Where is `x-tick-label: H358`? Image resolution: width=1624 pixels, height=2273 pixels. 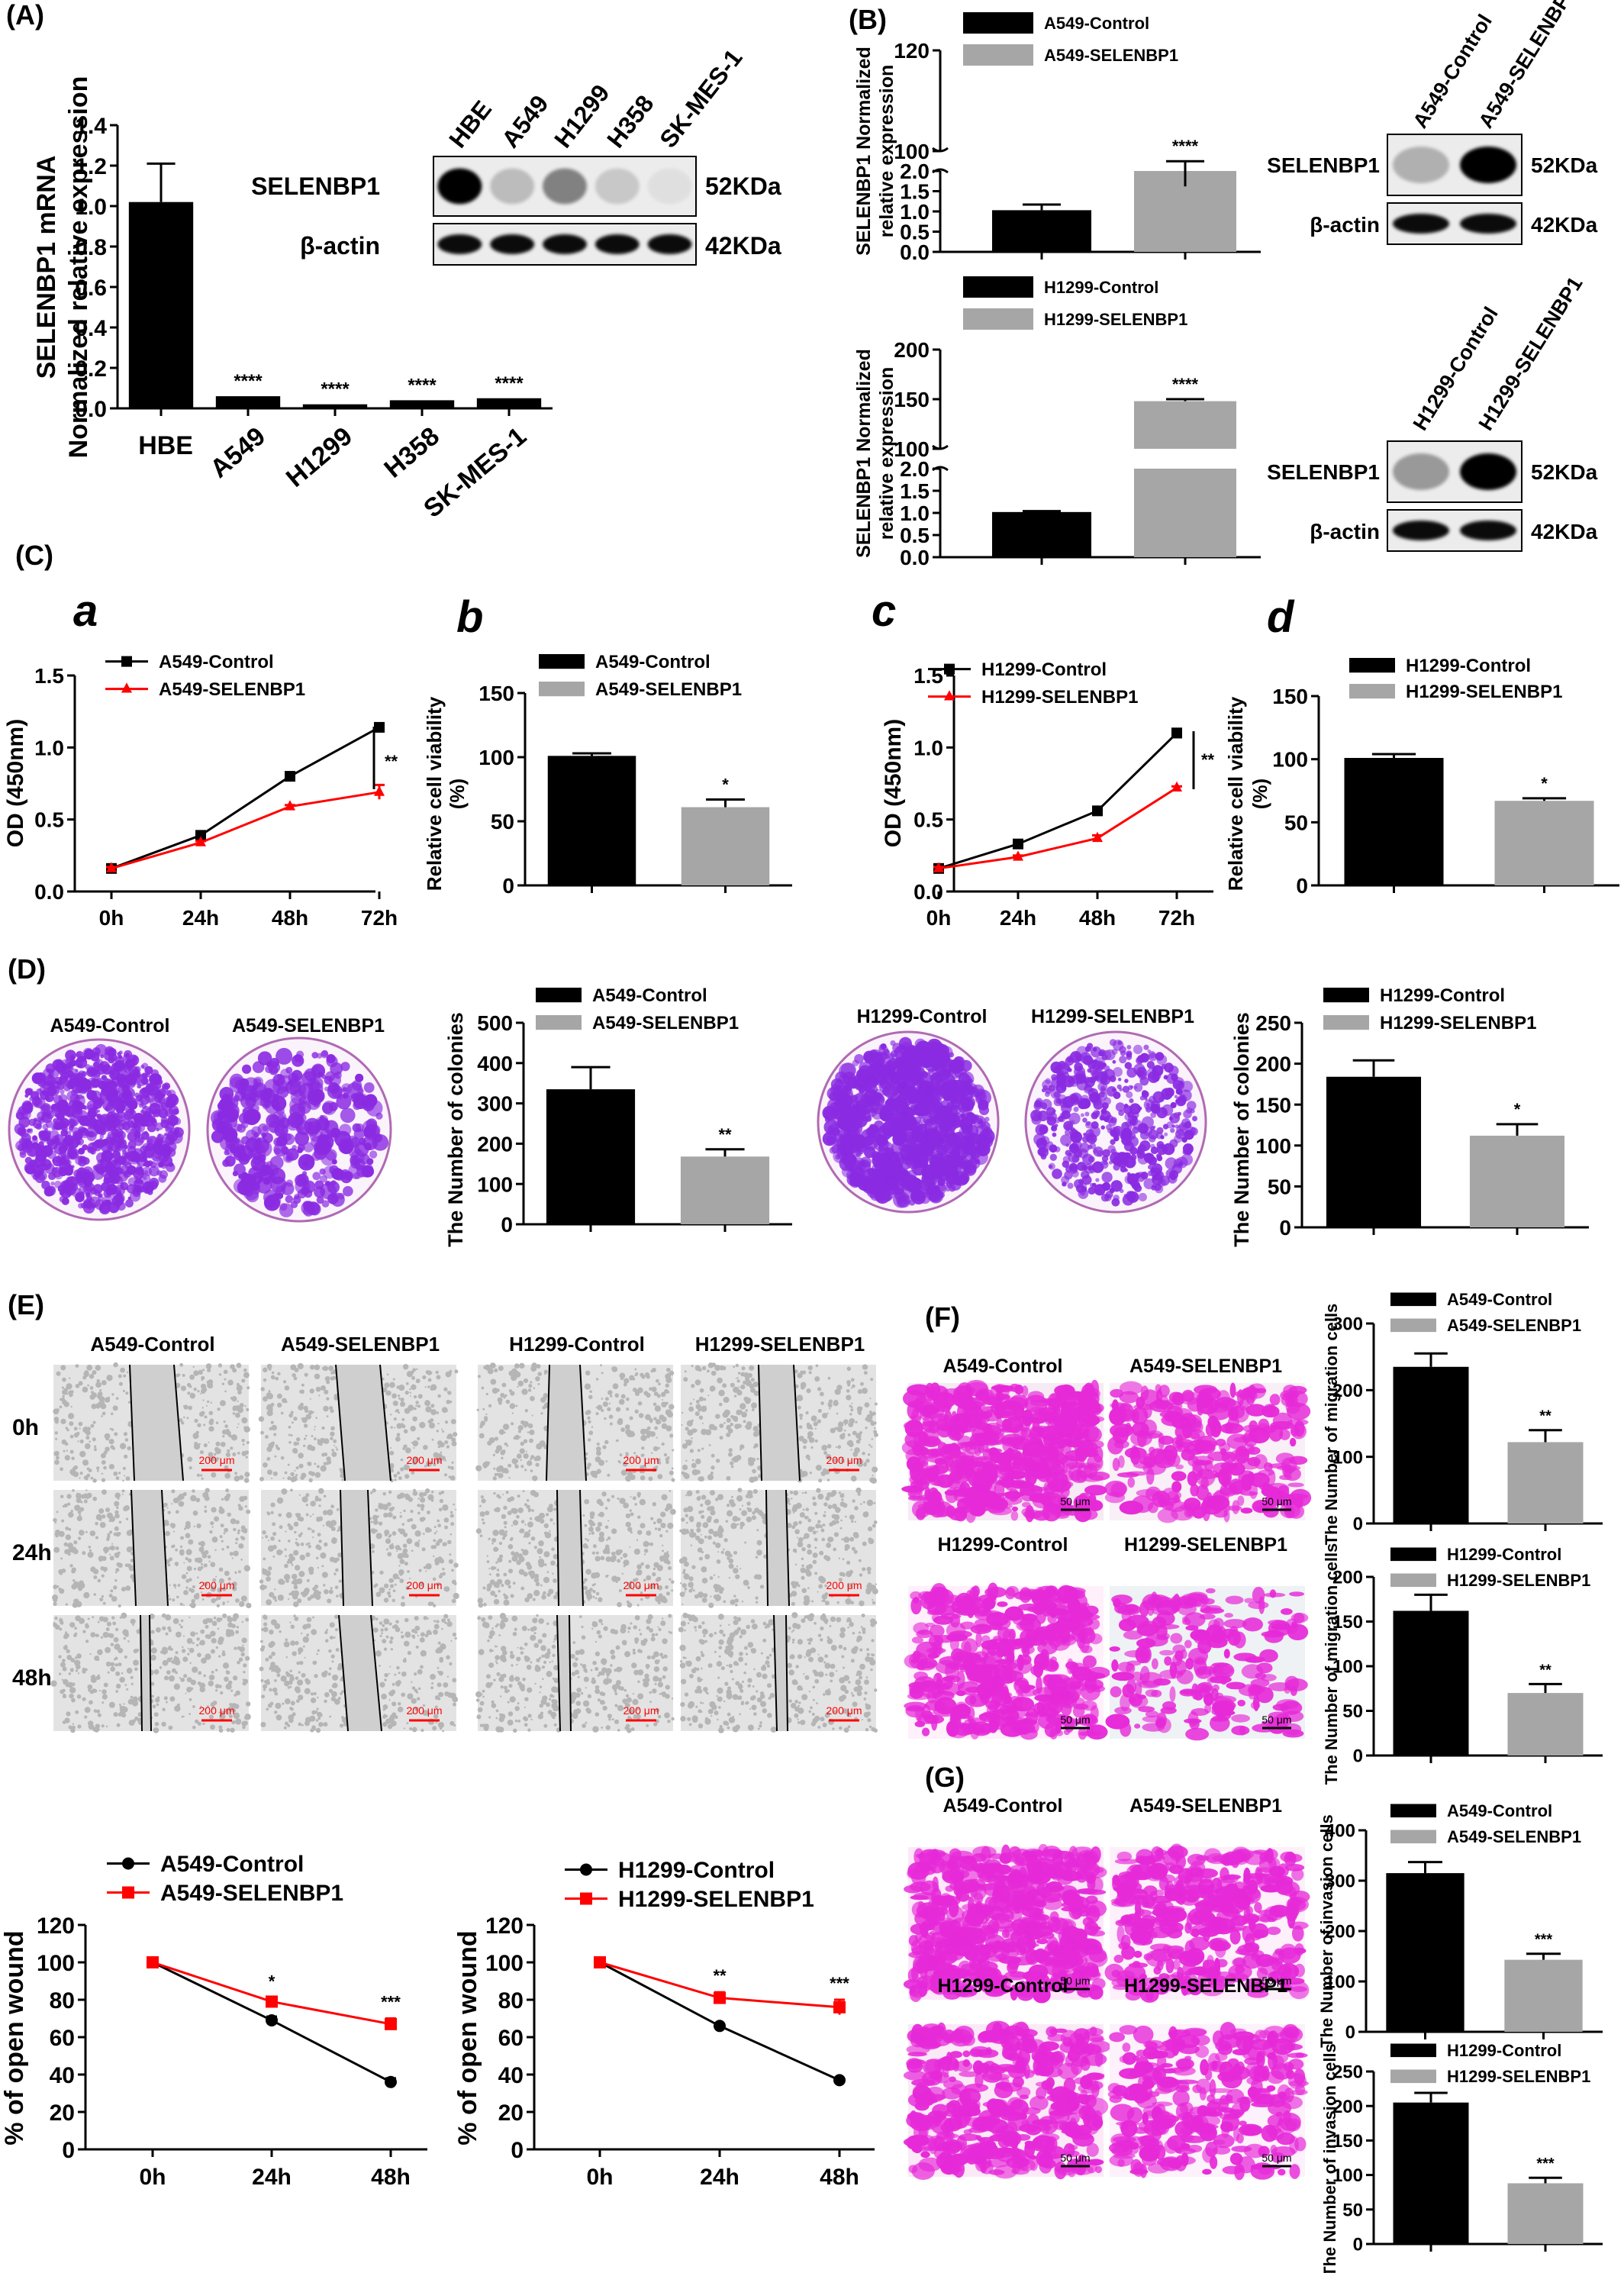 x-tick-label: H358 is located at coordinates (412, 452).